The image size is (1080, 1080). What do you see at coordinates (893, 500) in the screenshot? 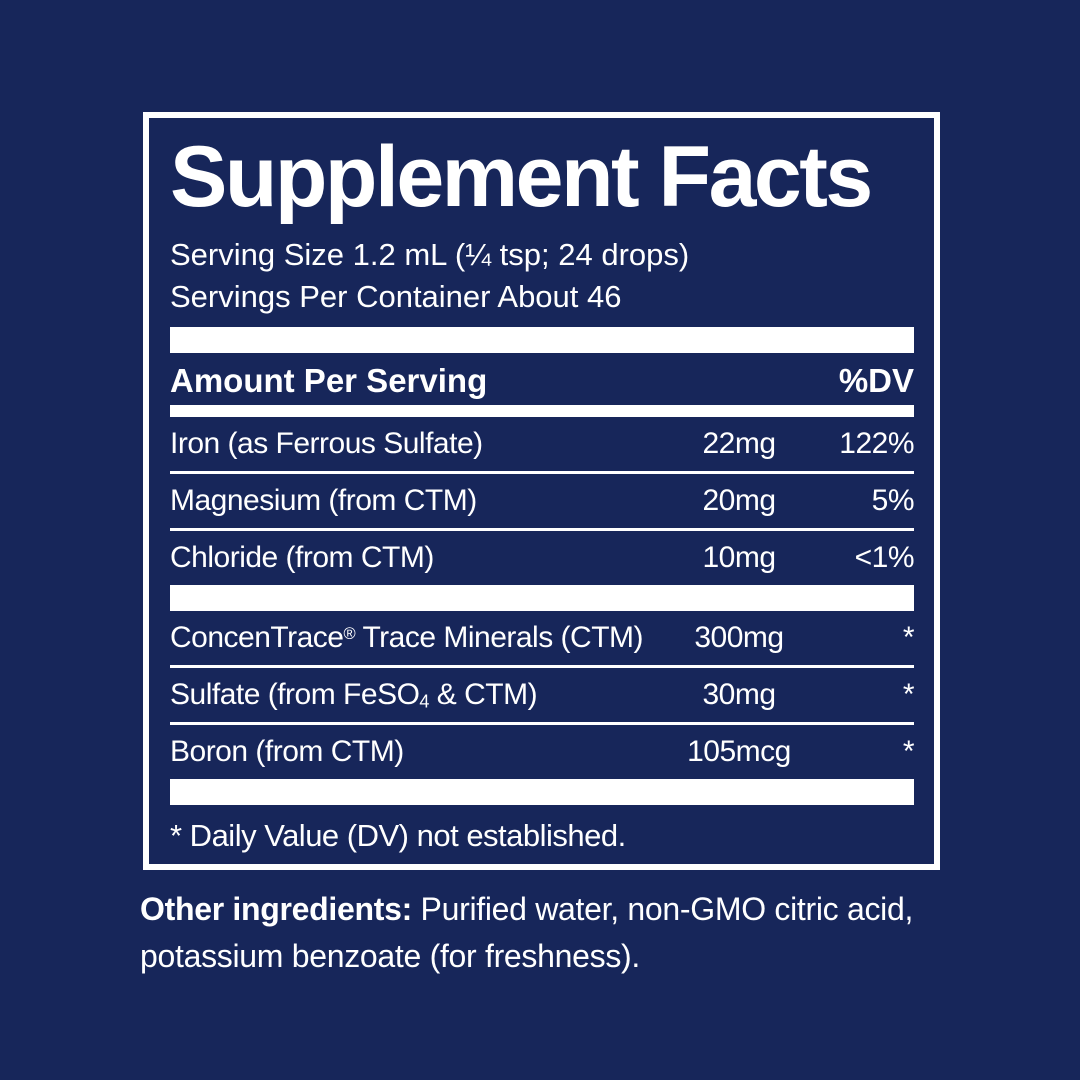
I see `nutrient-dv: 5%` at bounding box center [893, 500].